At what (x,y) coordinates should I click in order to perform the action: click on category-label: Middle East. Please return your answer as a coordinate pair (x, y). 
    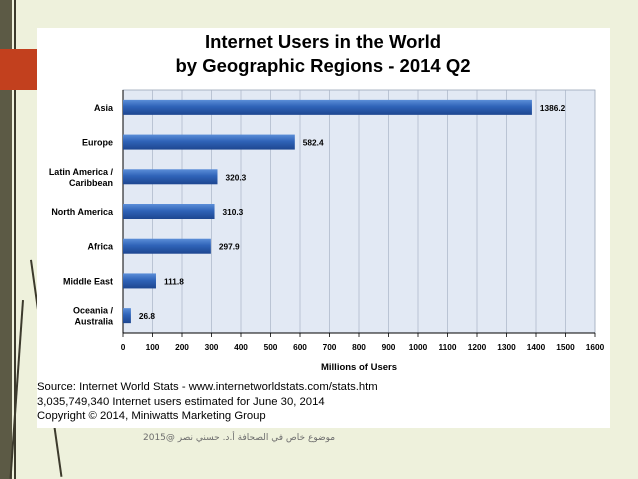
    Looking at the image, I should click on (88, 281).